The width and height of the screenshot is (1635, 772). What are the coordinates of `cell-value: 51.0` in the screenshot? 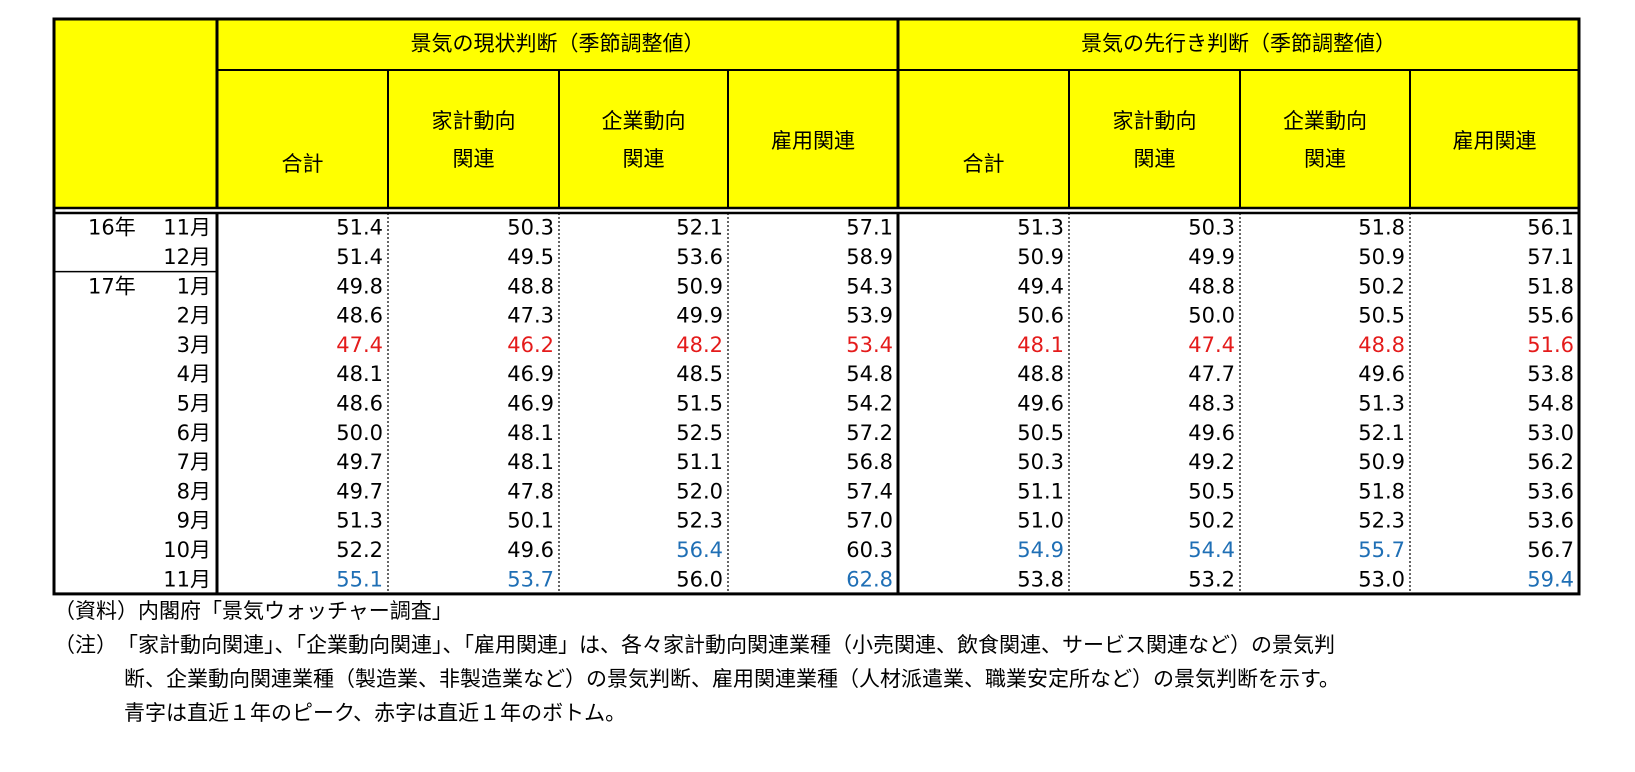 It's located at (1040, 521).